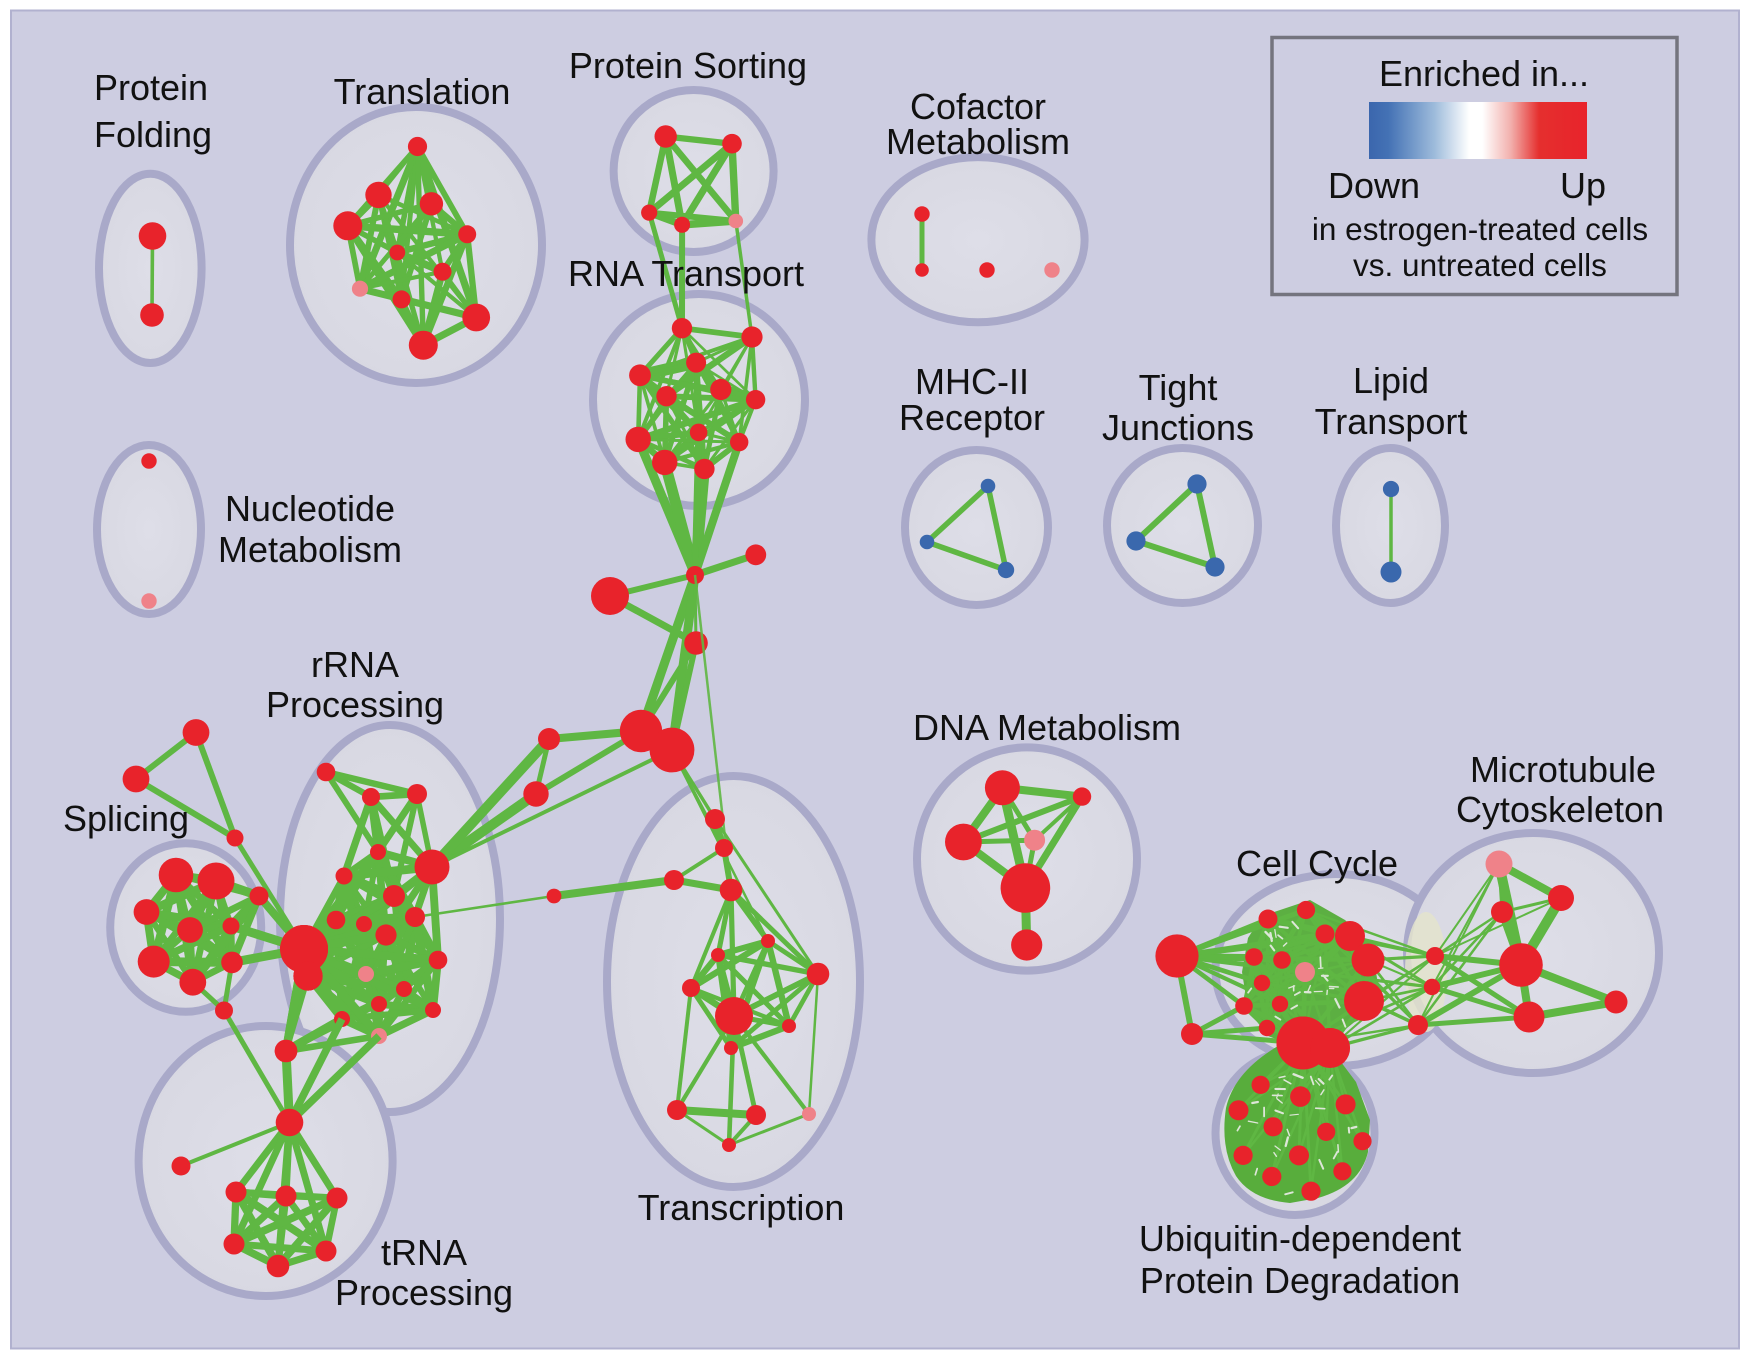  Describe the element at coordinates (1391, 380) in the screenshot. I see `svg-text: Lipid` at that location.